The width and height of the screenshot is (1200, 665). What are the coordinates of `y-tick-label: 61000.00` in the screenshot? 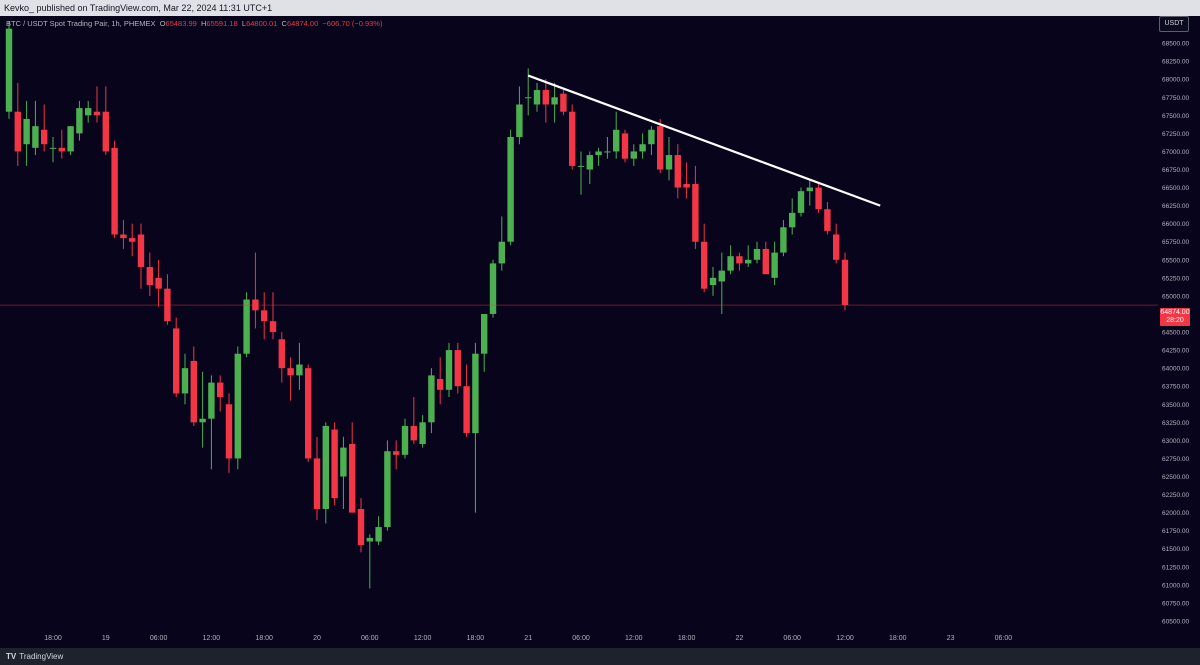 It's located at (1175, 585).